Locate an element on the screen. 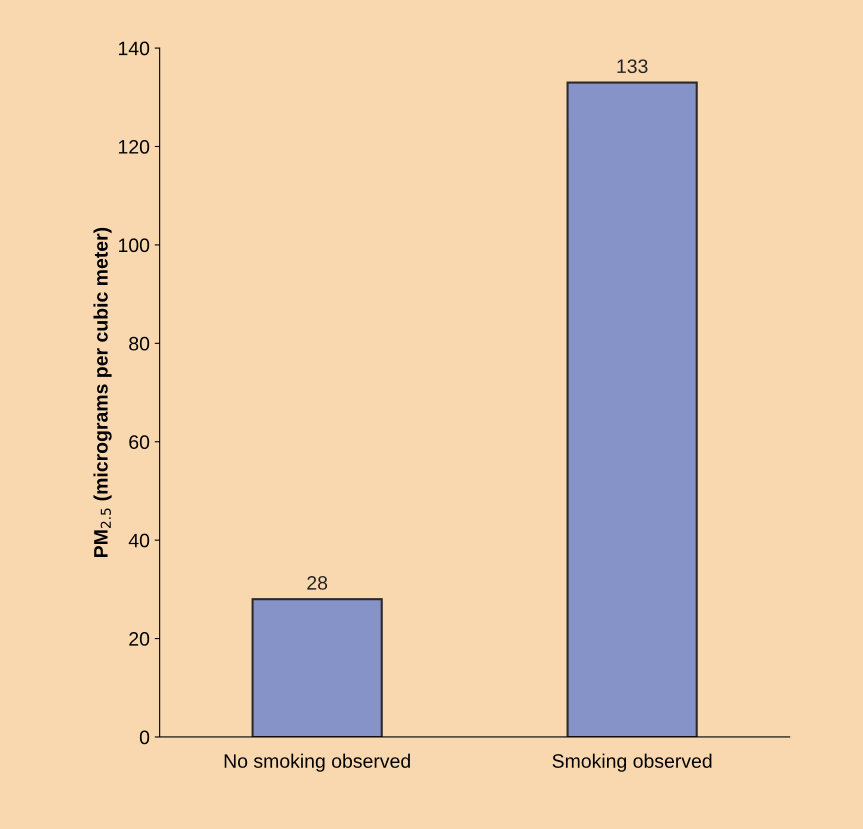 This screenshot has width=863, height=829. data-label: 133 is located at coordinates (632, 66).